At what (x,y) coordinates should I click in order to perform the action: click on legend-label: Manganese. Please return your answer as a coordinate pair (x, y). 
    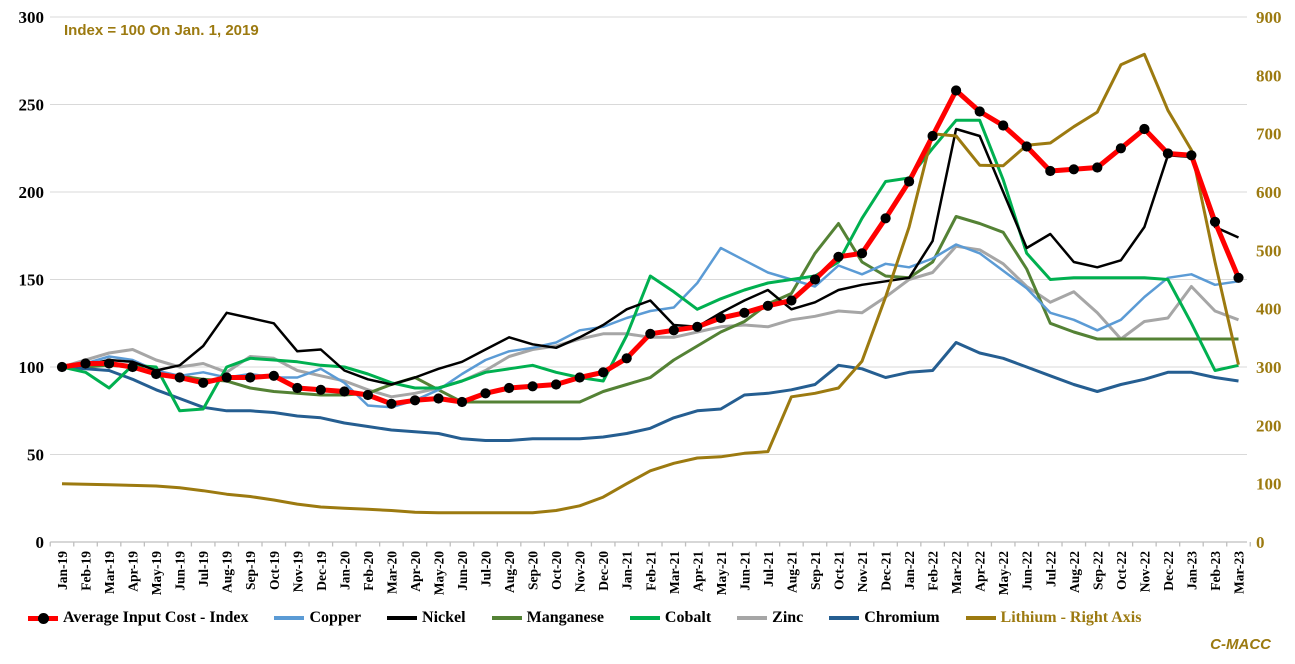
    Looking at the image, I should click on (565, 617).